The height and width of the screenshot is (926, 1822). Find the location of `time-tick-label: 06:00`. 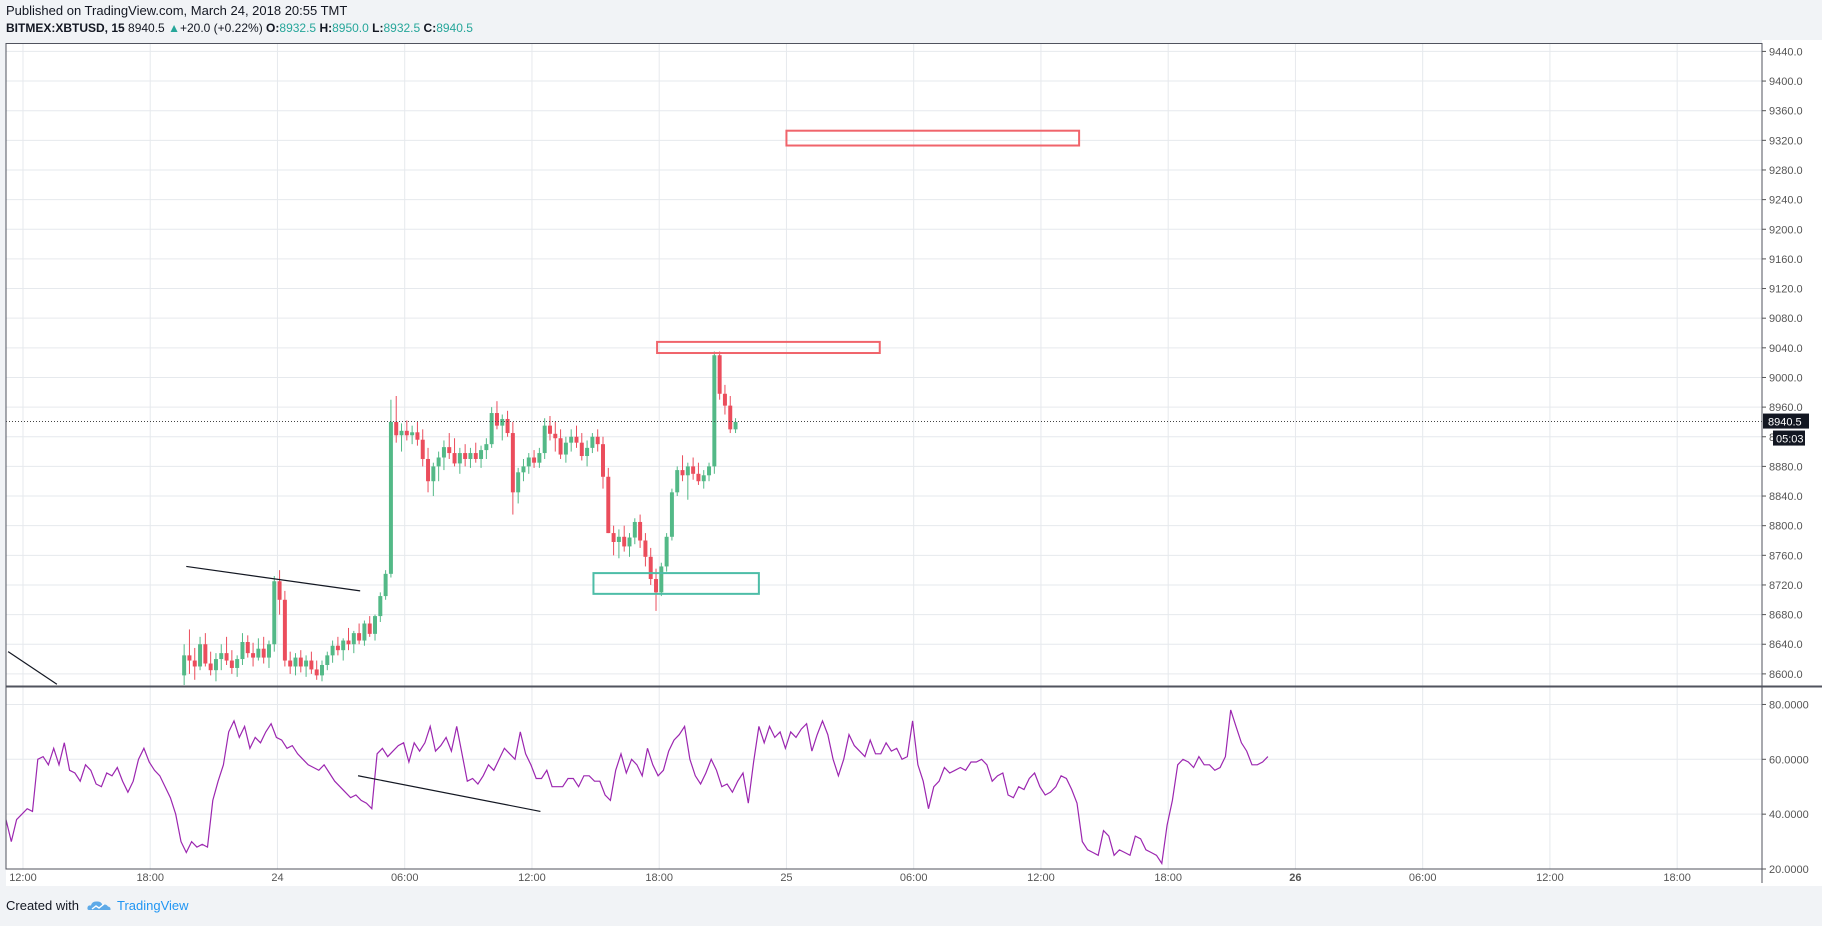

time-tick-label: 06:00 is located at coordinates (914, 878).